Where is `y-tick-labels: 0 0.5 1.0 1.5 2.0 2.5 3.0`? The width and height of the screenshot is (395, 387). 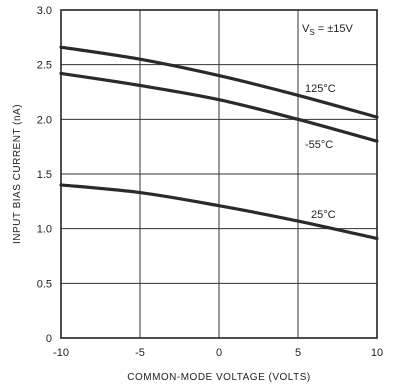 y-tick-labels: 0 0.5 1.0 1.5 2.0 2.5 3.0 is located at coordinates (44, 175).